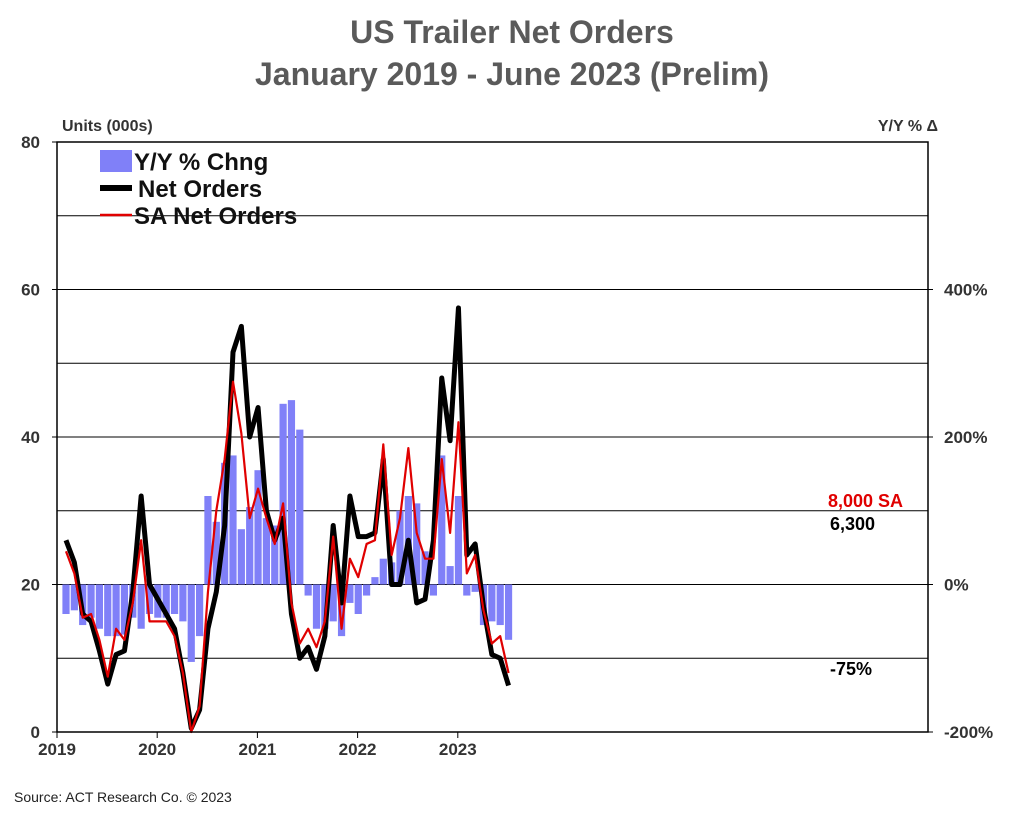 The image size is (1024, 817). I want to click on left-tick-label: 40, so click(30, 437).